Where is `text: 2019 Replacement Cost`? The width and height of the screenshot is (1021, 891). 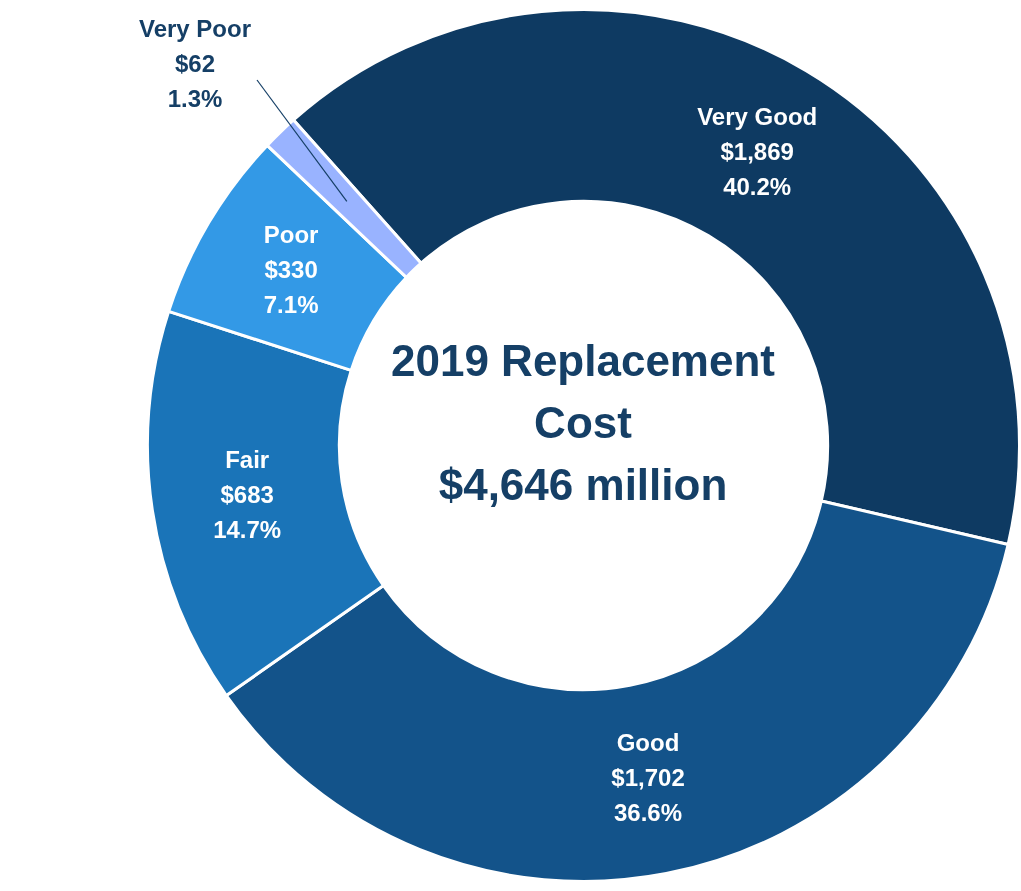
text: 2019 Replacement Cost is located at coordinates (583, 392).